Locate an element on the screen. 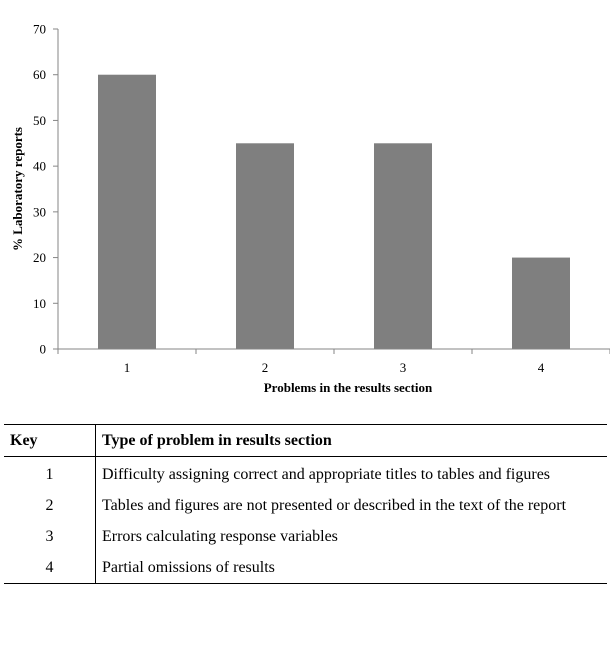 This screenshot has width=610, height=650. problem-description: Partial omissions of results is located at coordinates (351, 568).